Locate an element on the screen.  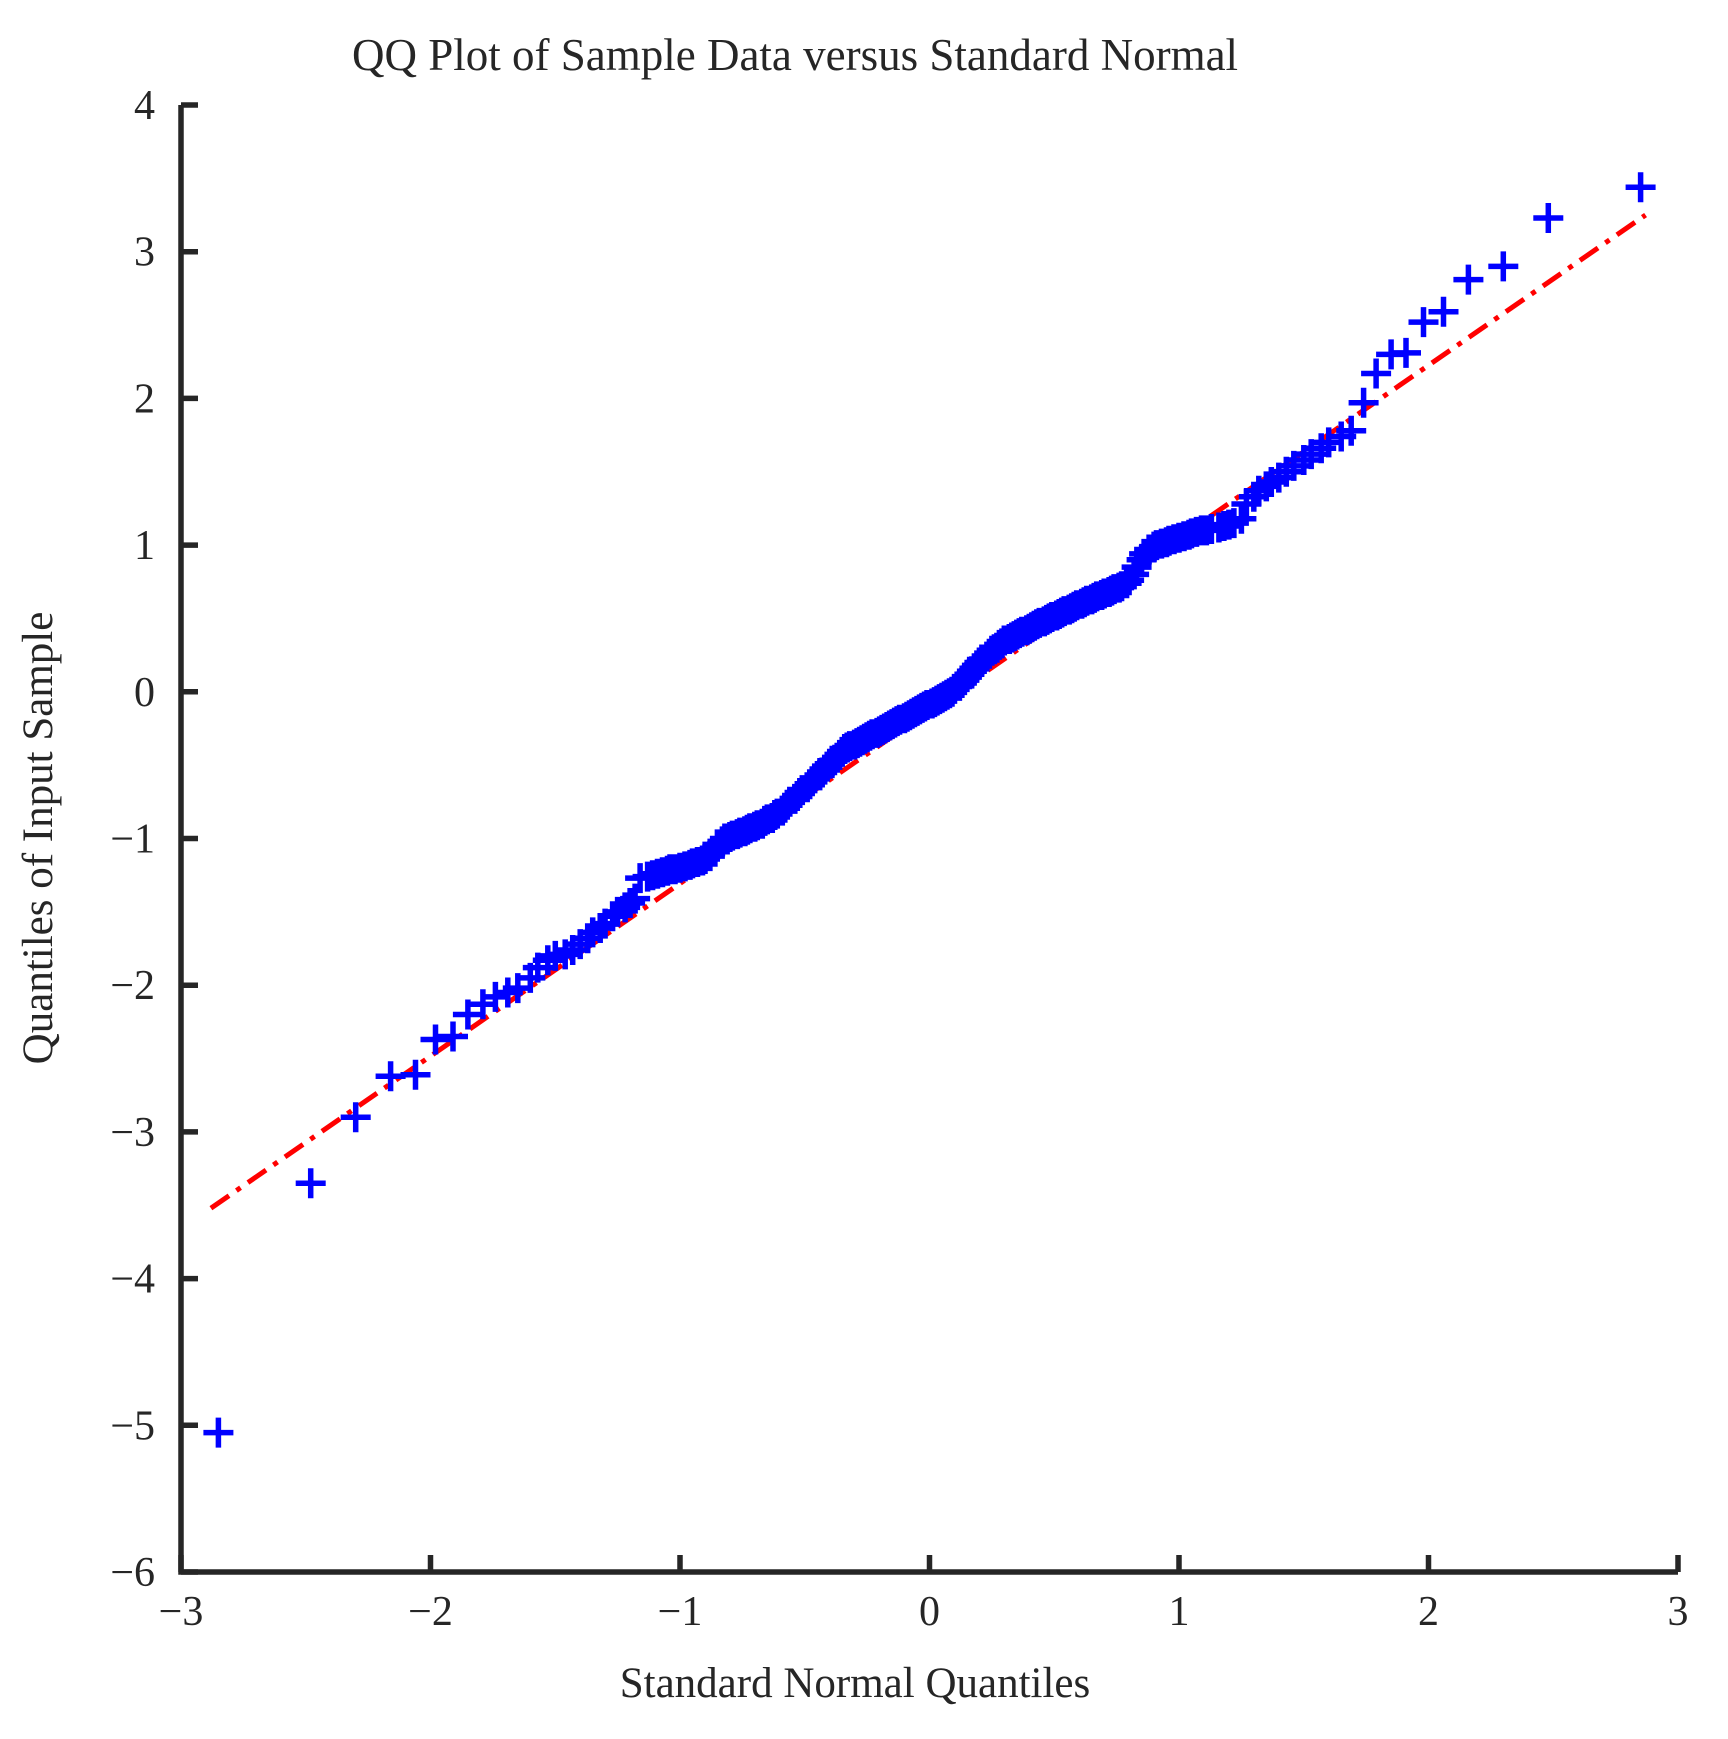
y-tick-label: −6 is located at coordinates (132, 1573).